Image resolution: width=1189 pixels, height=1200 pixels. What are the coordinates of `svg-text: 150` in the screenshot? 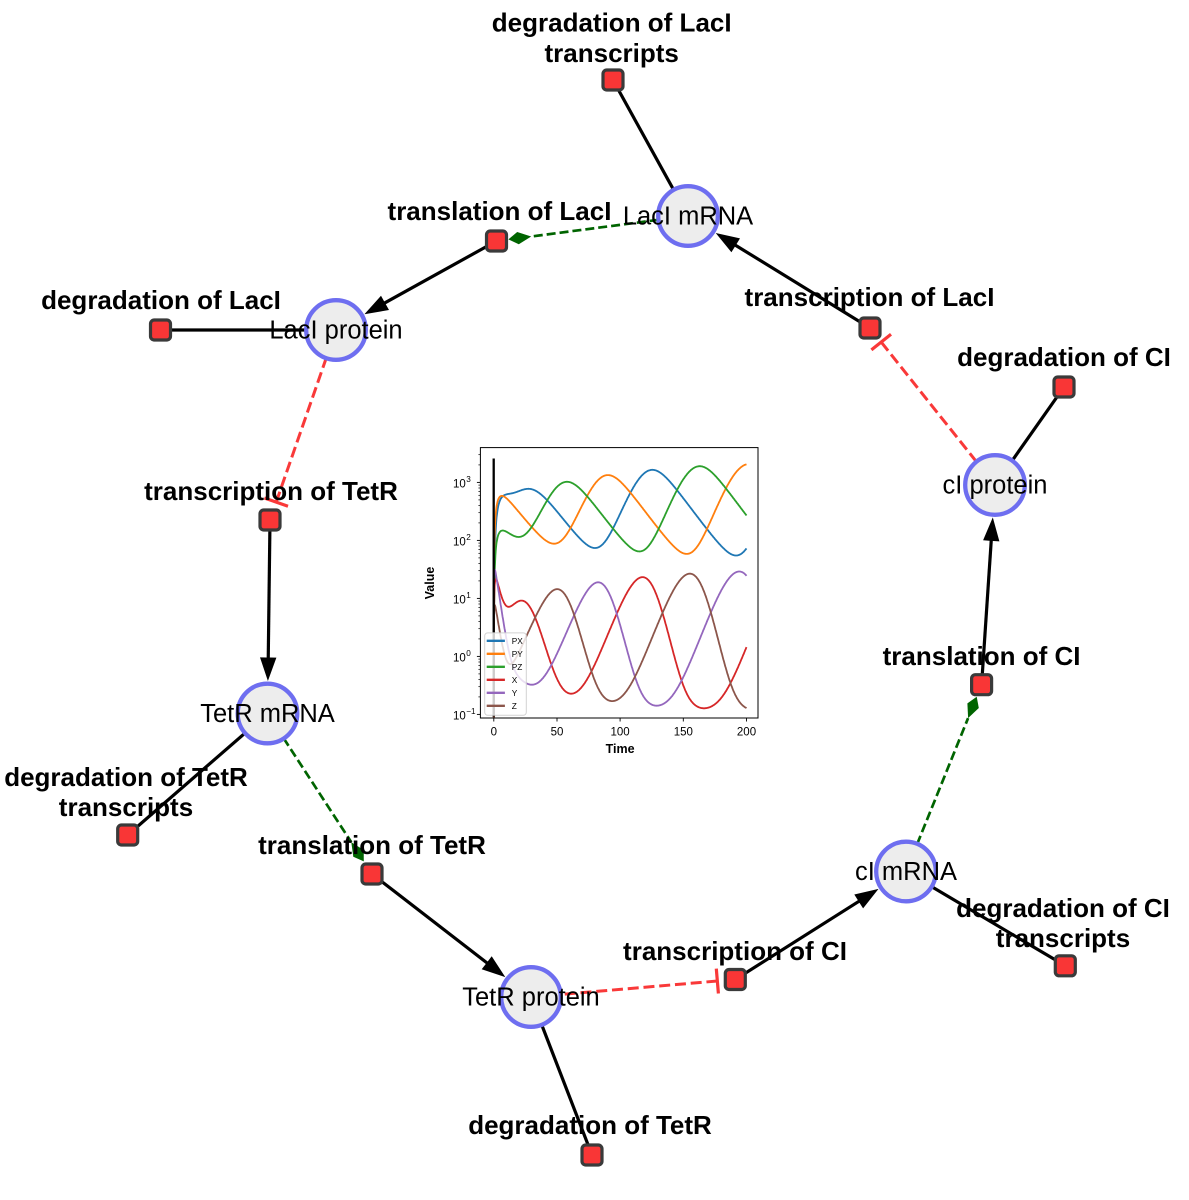 It's located at (683, 733).